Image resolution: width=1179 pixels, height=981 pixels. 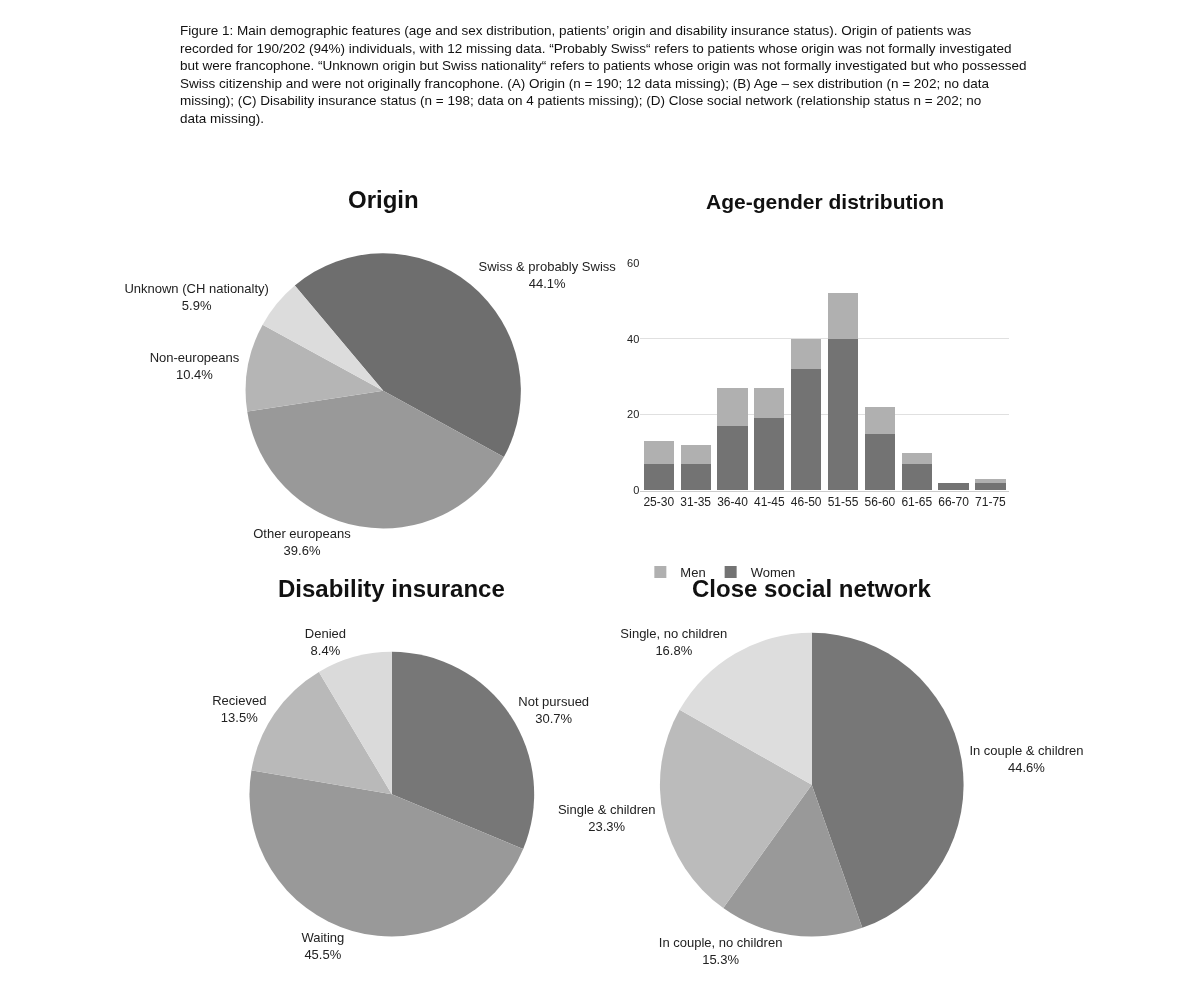 I want to click on data-label: 8.4%, so click(x=325, y=651).